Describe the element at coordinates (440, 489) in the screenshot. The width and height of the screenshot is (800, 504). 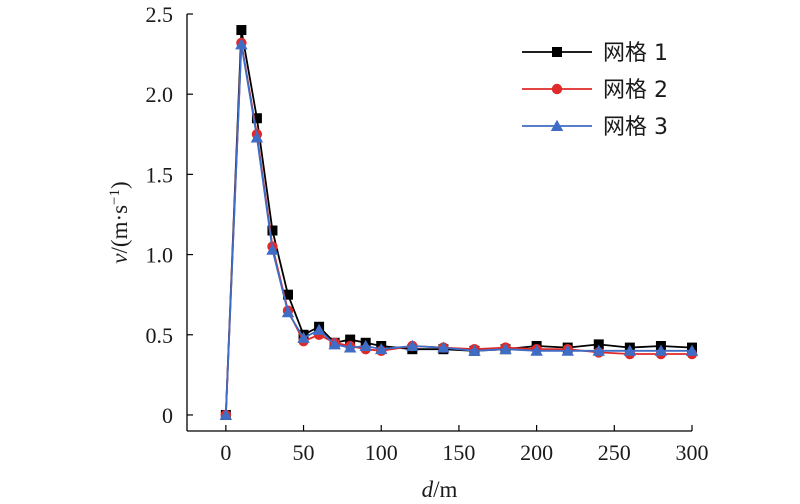
I see `x-axis-title: d/m` at that location.